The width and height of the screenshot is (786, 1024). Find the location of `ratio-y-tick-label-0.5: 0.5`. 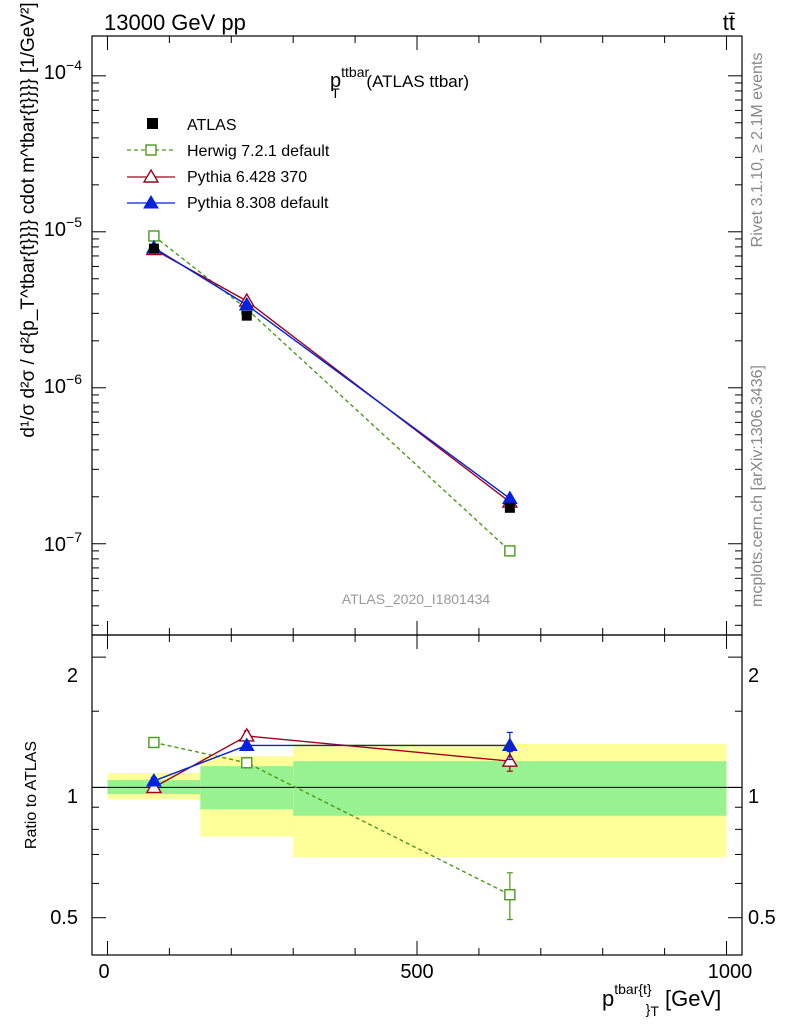

ratio-y-tick-label-0.5: 0.5 is located at coordinates (64, 918).